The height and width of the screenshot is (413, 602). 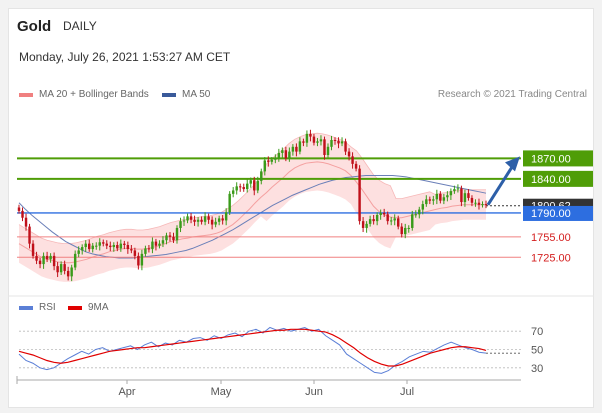 What do you see at coordinates (221, 392) in the screenshot?
I see `x-tick-label: May` at bounding box center [221, 392].